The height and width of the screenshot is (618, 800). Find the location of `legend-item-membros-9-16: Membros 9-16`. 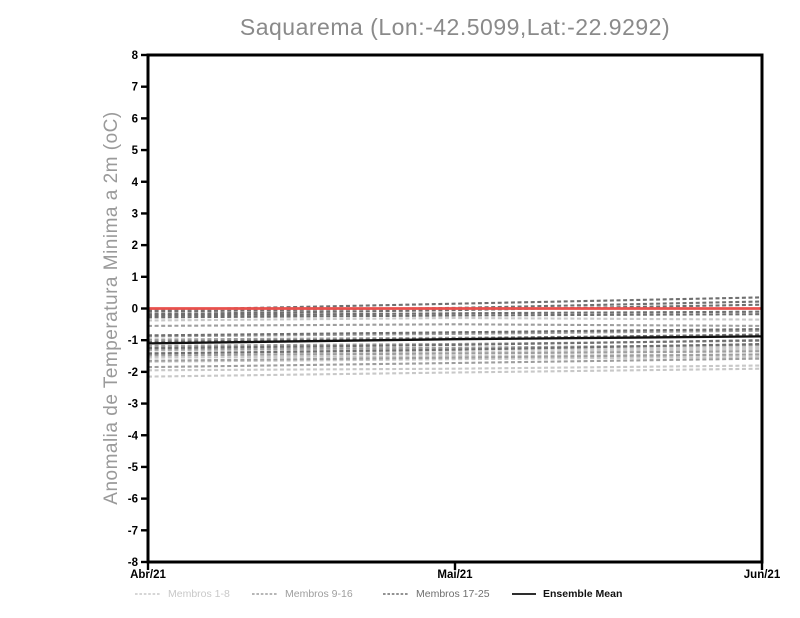

legend-item-membros-9-16: Membros 9-16 is located at coordinates (302, 594).